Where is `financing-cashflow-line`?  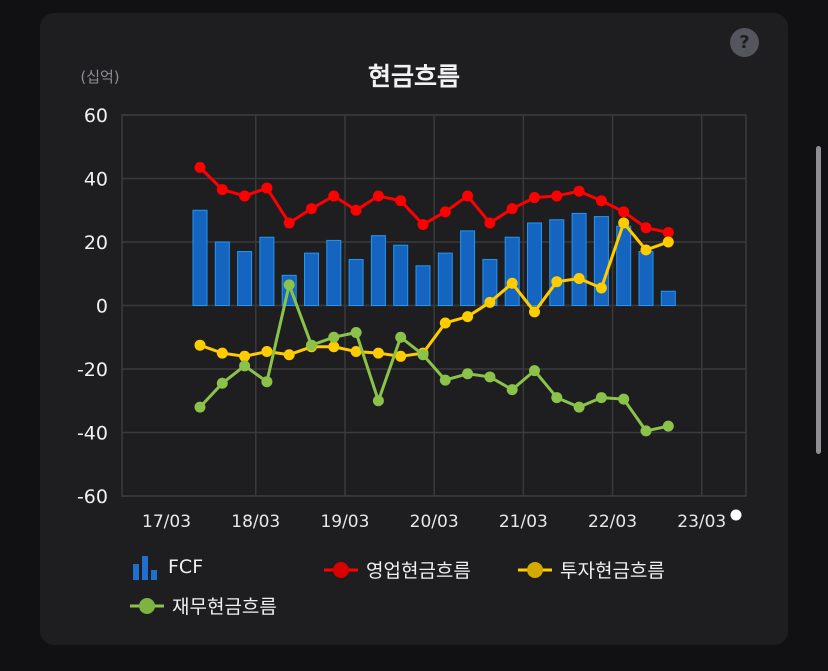
financing-cashflow-line is located at coordinates (433, 358).